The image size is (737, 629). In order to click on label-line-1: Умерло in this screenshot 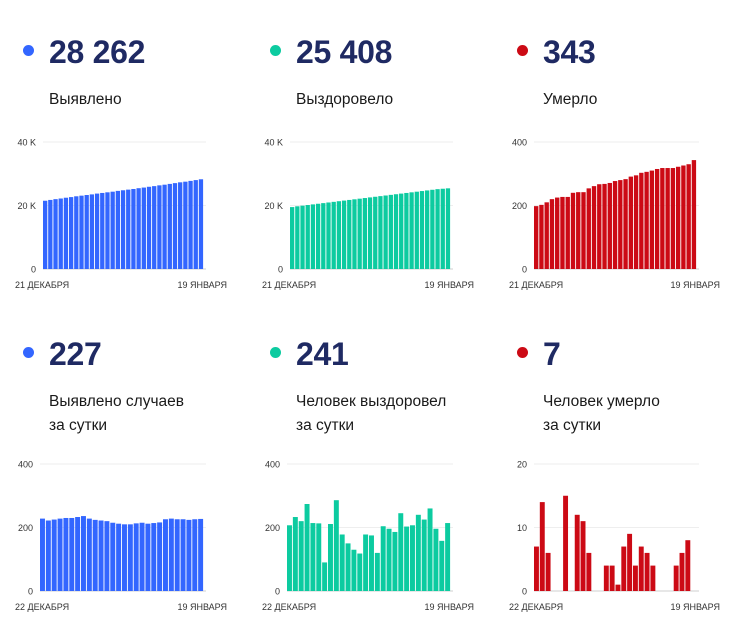, I will do `click(570, 99)`.